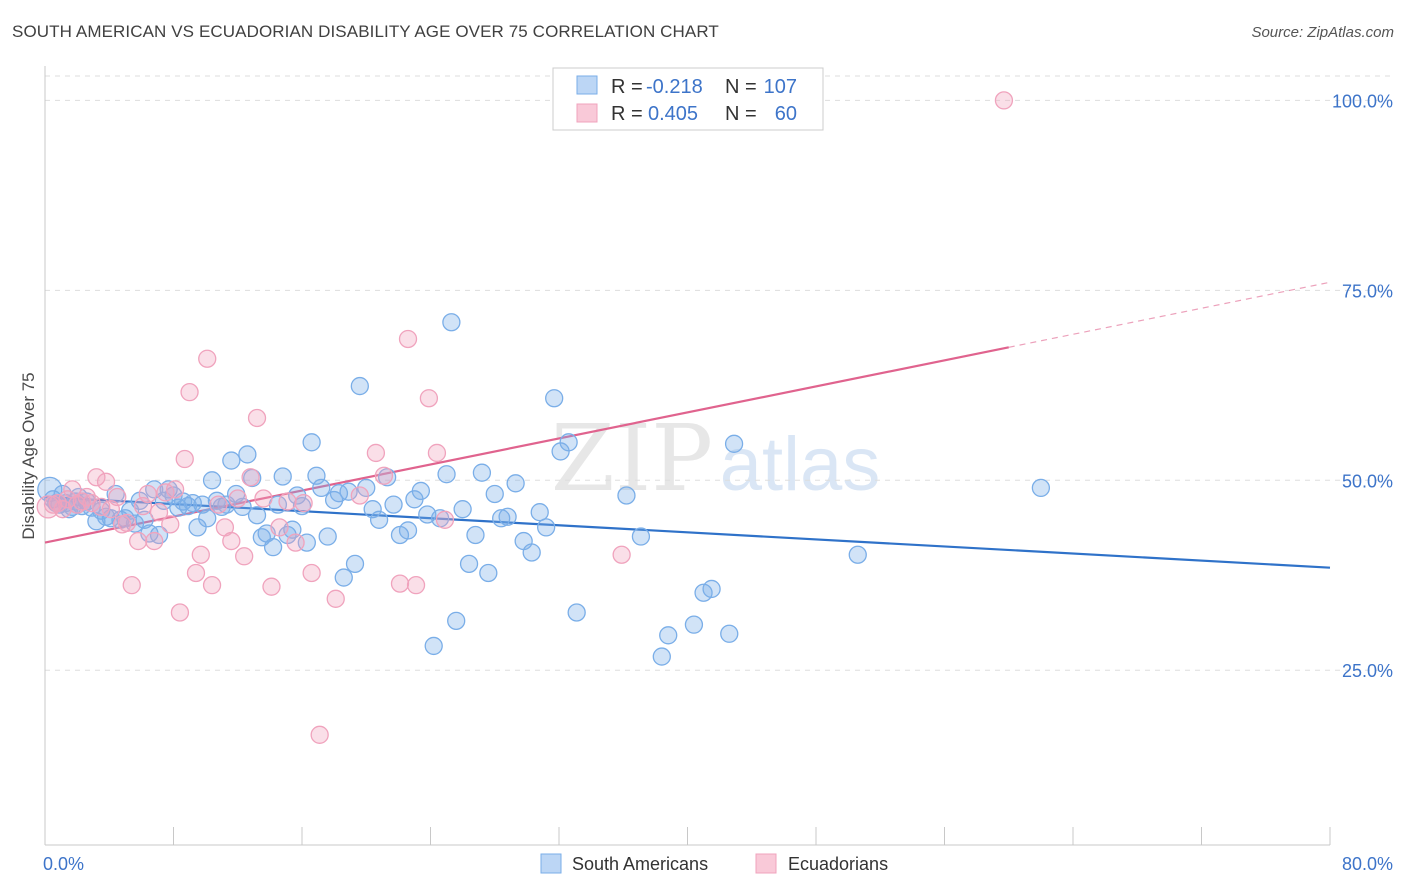 This screenshot has height=892, width=1406. I want to click on legend-r-value-2: 0.405, so click(673, 114).